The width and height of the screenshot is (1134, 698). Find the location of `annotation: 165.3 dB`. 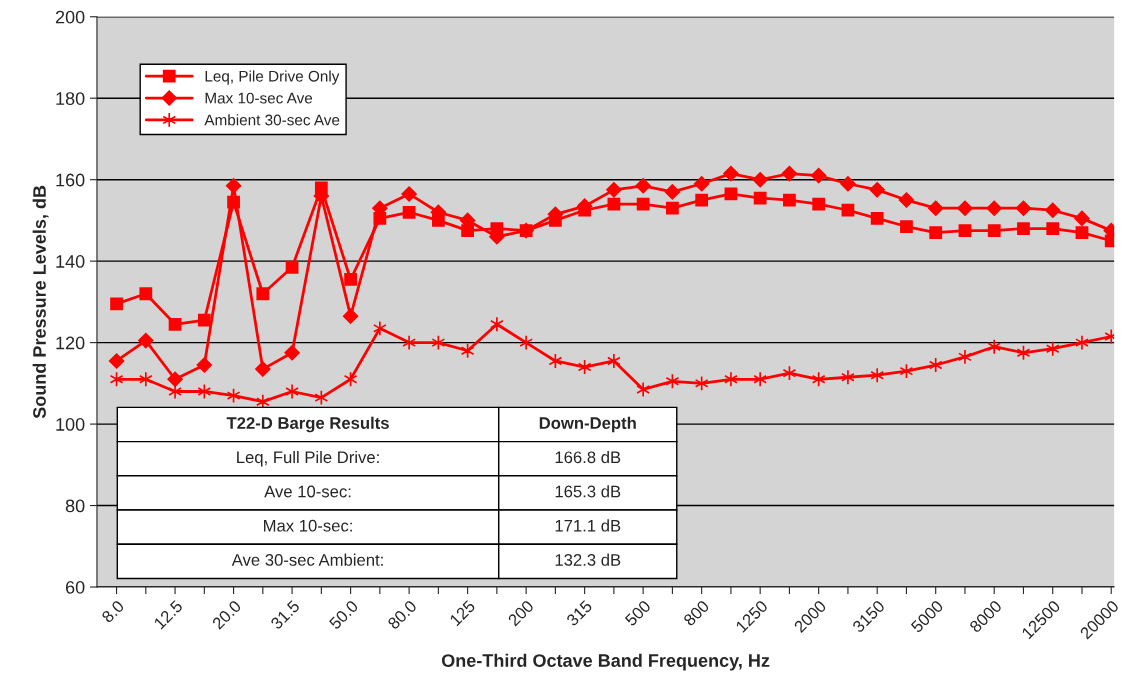

annotation: 165.3 dB is located at coordinates (588, 491).